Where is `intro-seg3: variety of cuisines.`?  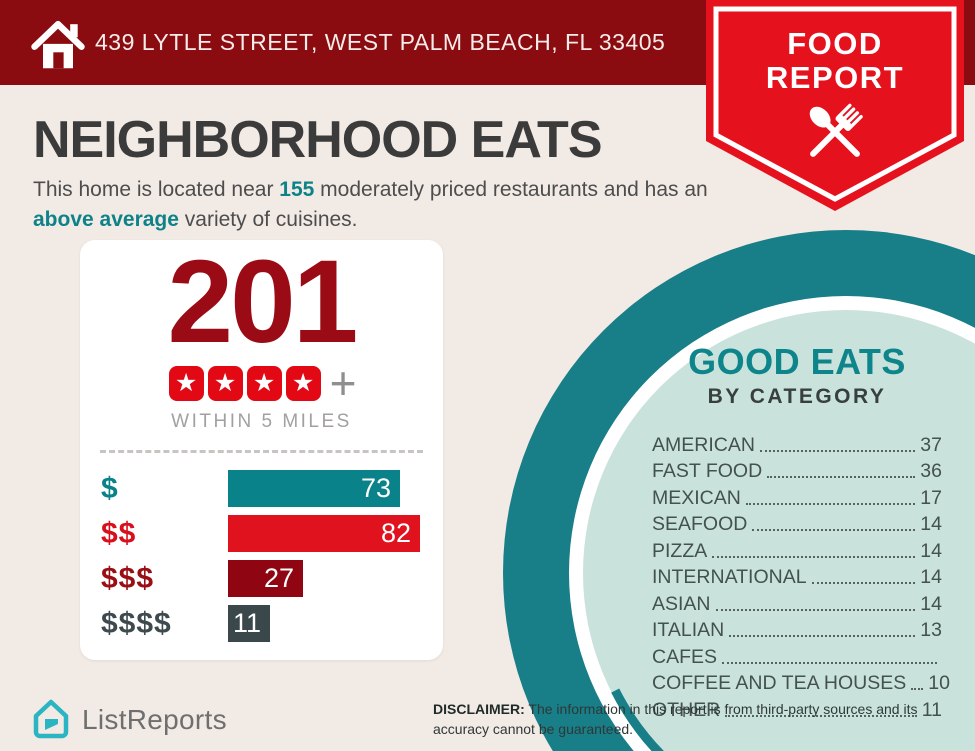
intro-seg3: variety of cuisines. is located at coordinates (268, 220).